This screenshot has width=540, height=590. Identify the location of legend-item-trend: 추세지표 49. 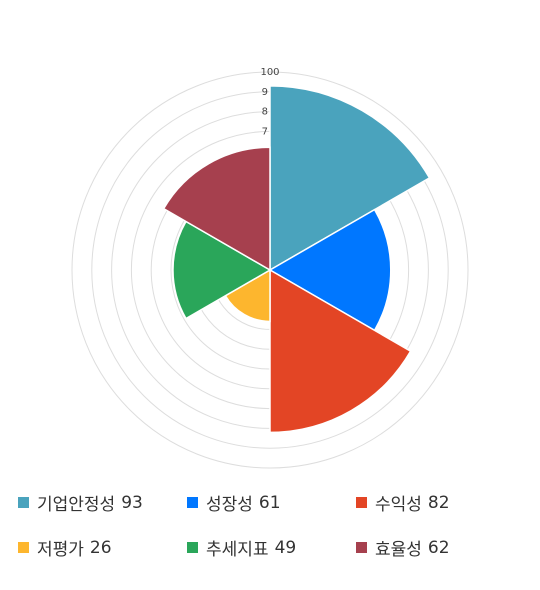
(241, 547).